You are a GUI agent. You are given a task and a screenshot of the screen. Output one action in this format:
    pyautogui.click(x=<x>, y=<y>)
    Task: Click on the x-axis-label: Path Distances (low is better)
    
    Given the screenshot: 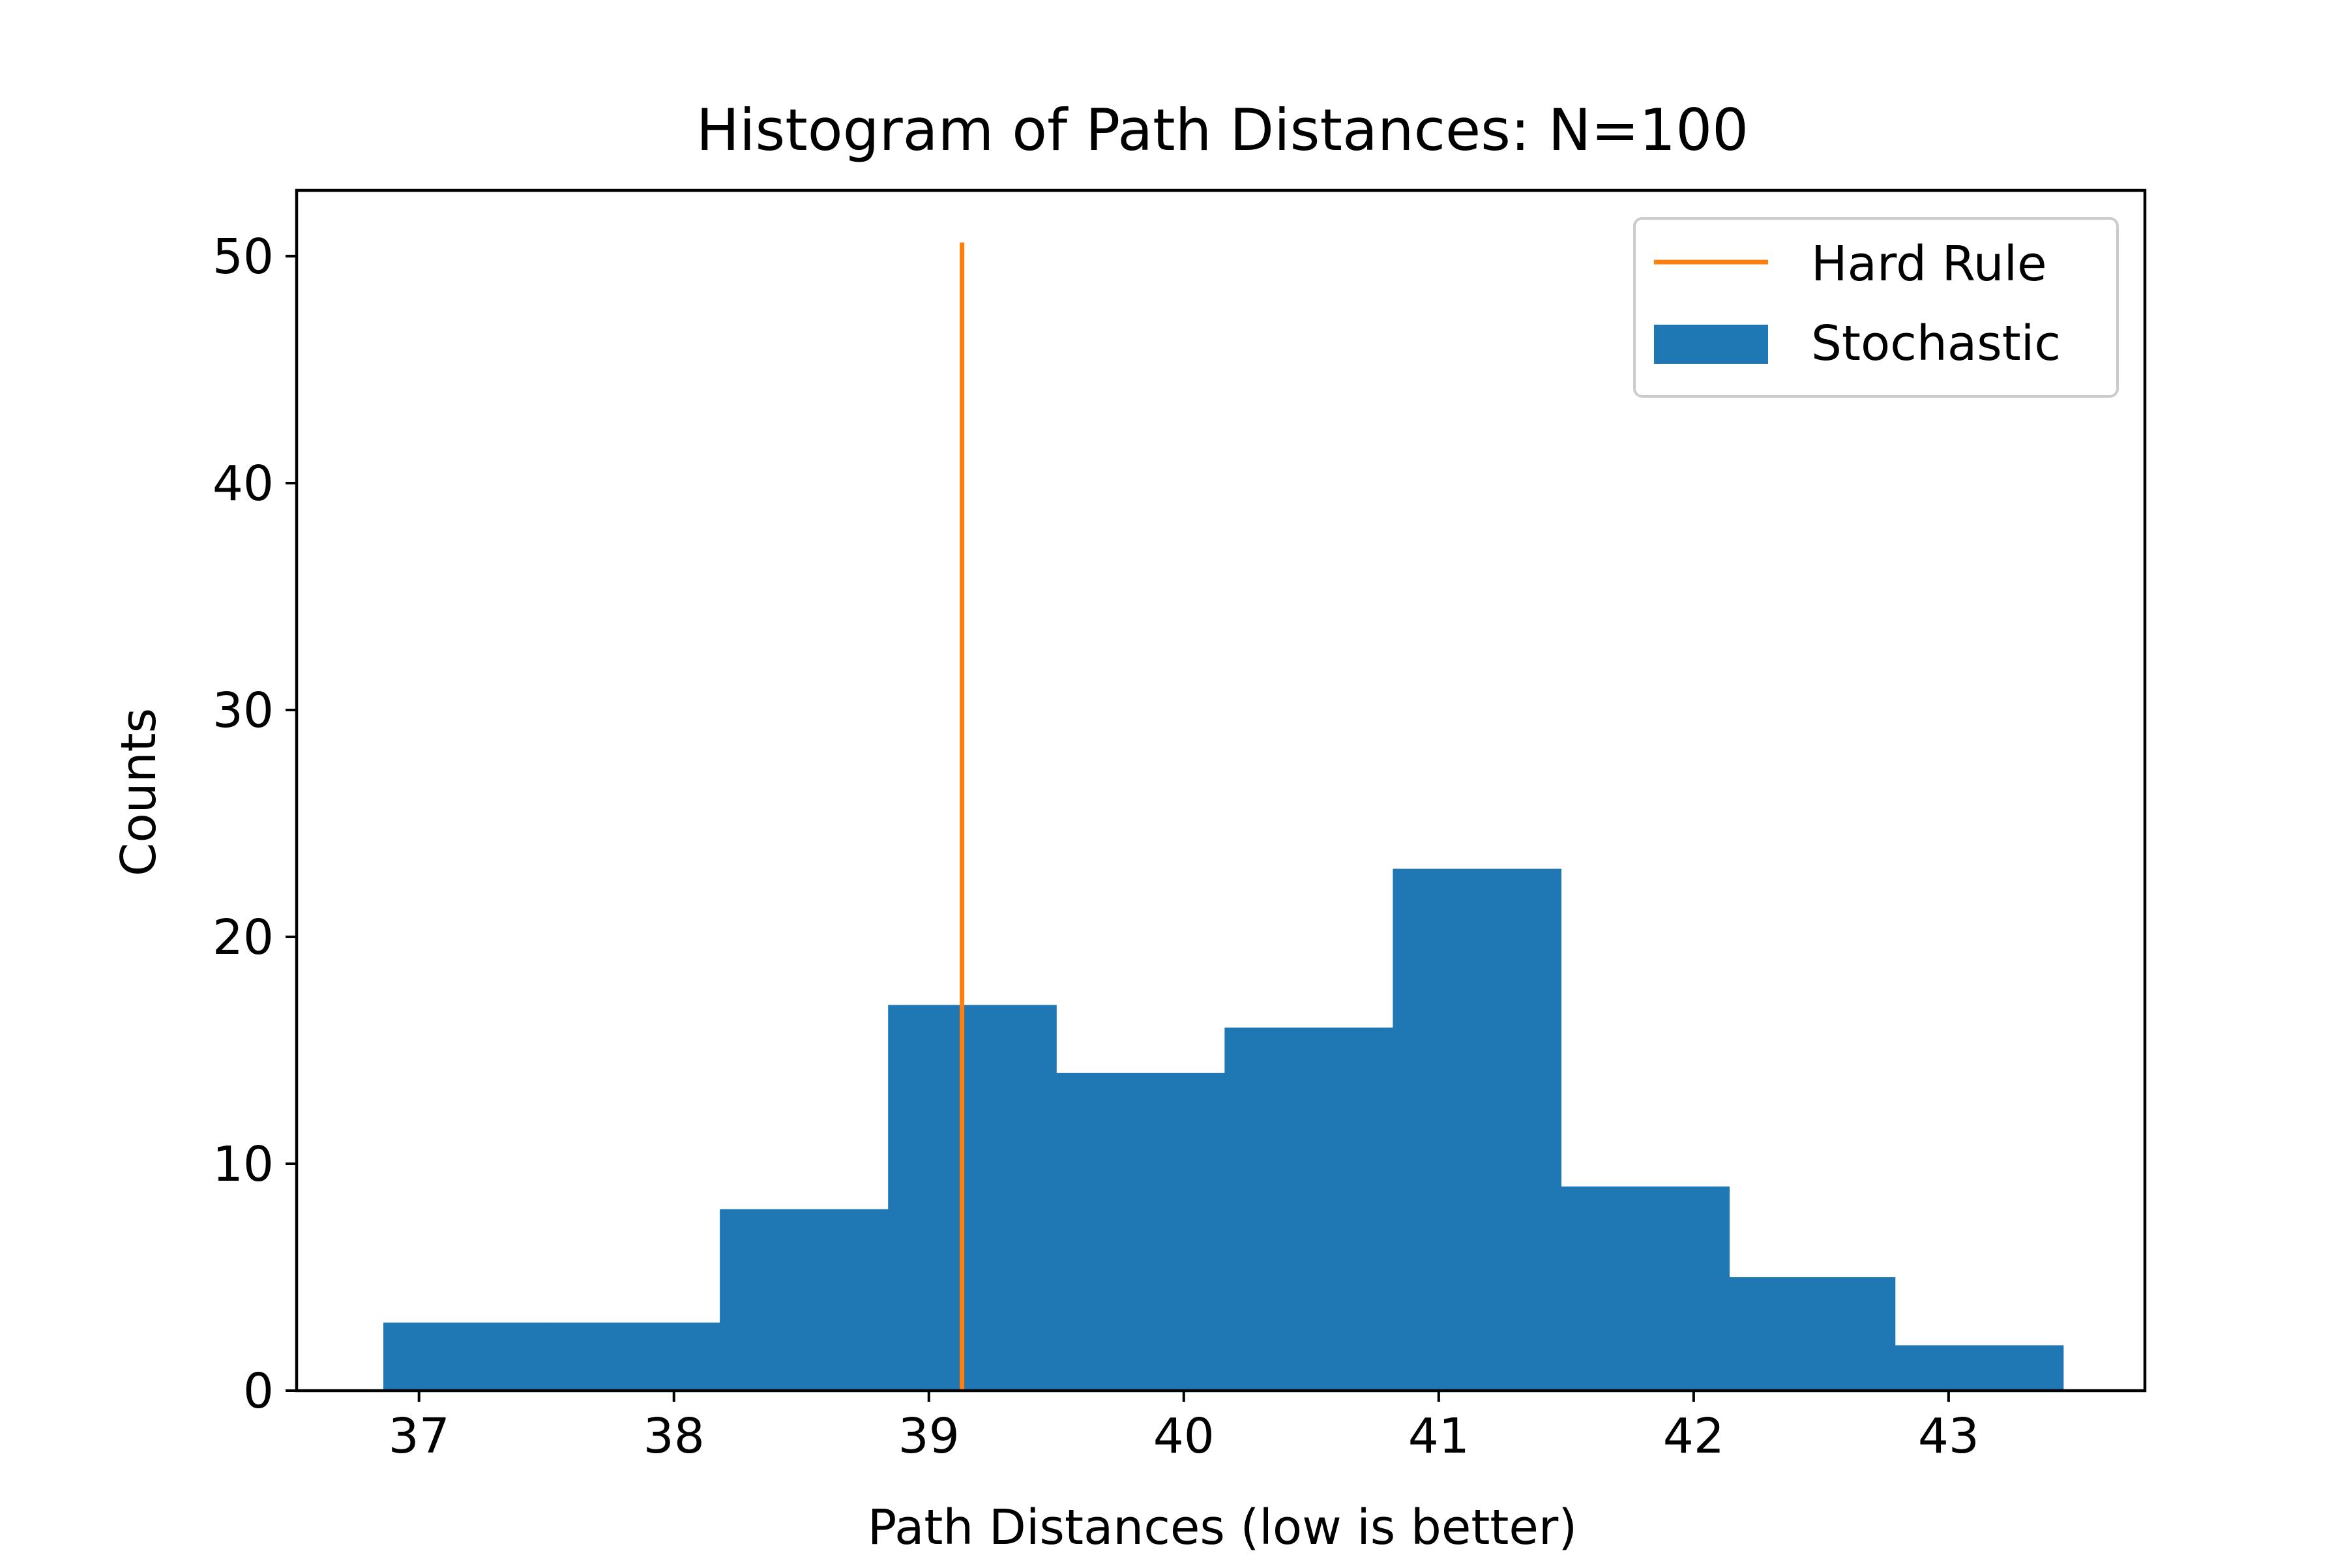 What is the action you would take?
    pyautogui.click(x=1222, y=1528)
    